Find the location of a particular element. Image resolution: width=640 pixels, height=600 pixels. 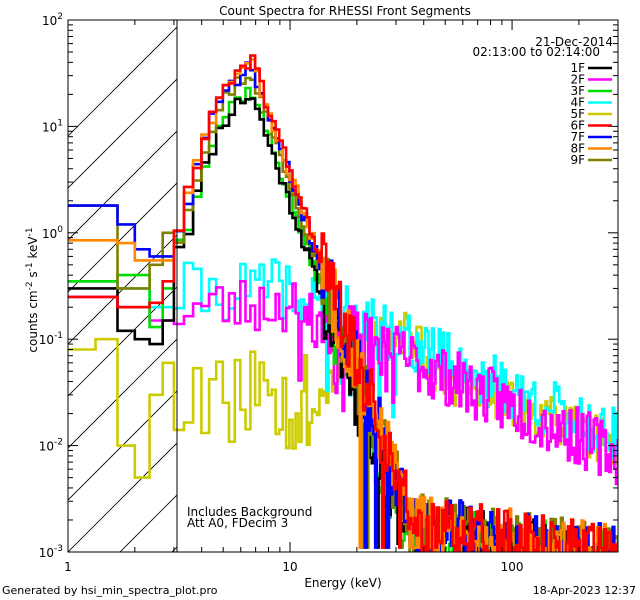

x-tick-label: 100 is located at coordinates (512, 567).